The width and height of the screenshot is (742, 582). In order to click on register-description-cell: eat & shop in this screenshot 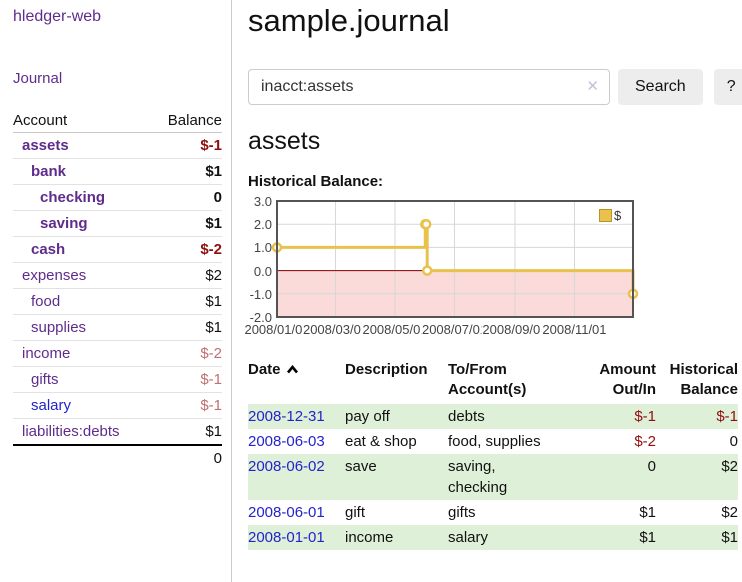, I will do `click(381, 441)`.